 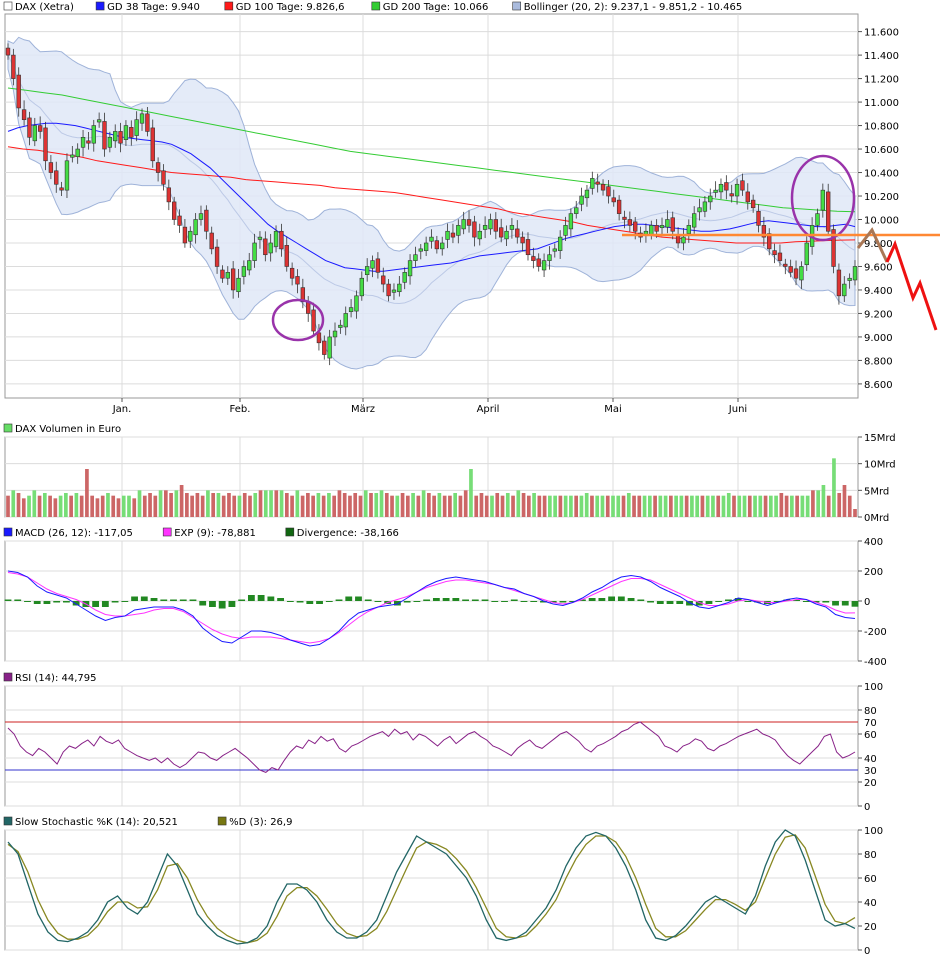 What do you see at coordinates (260, 822) in the screenshot?
I see `stoch-legend-label-1: %D (3): 26,9` at bounding box center [260, 822].